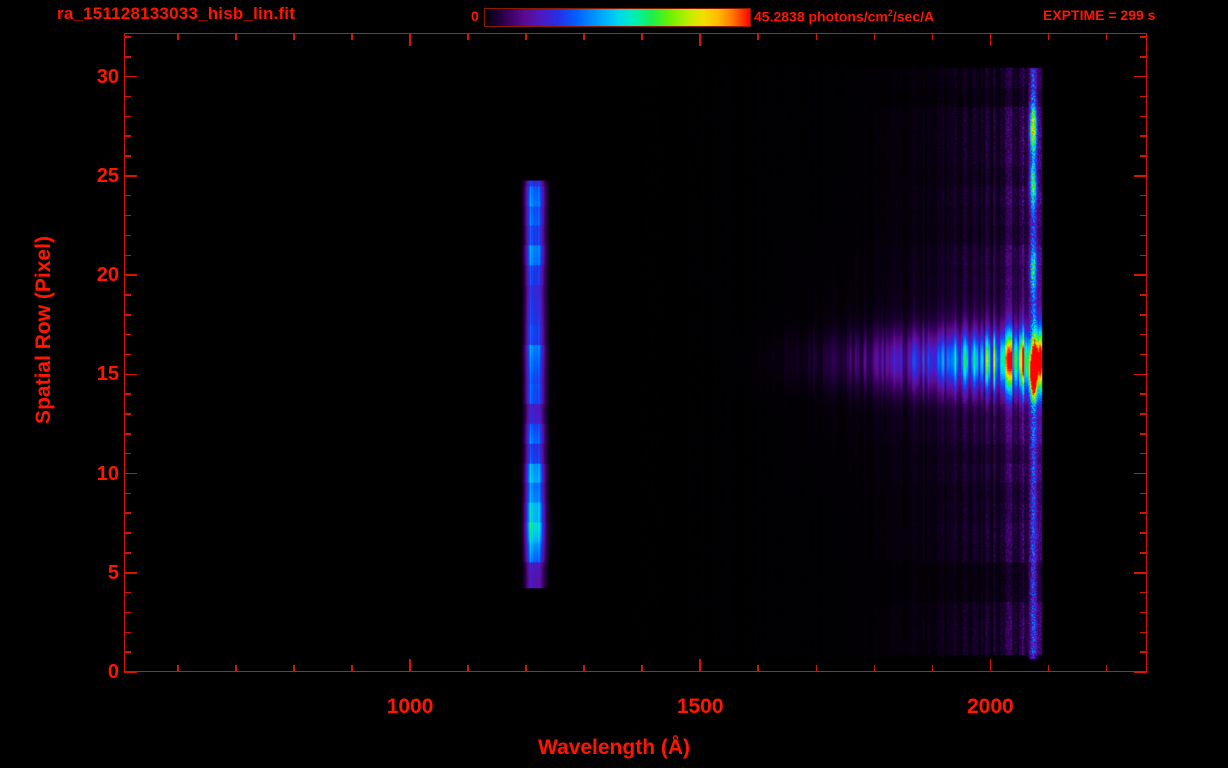  What do you see at coordinates (107, 374) in the screenshot?
I see `y-tick-label: 15` at bounding box center [107, 374].